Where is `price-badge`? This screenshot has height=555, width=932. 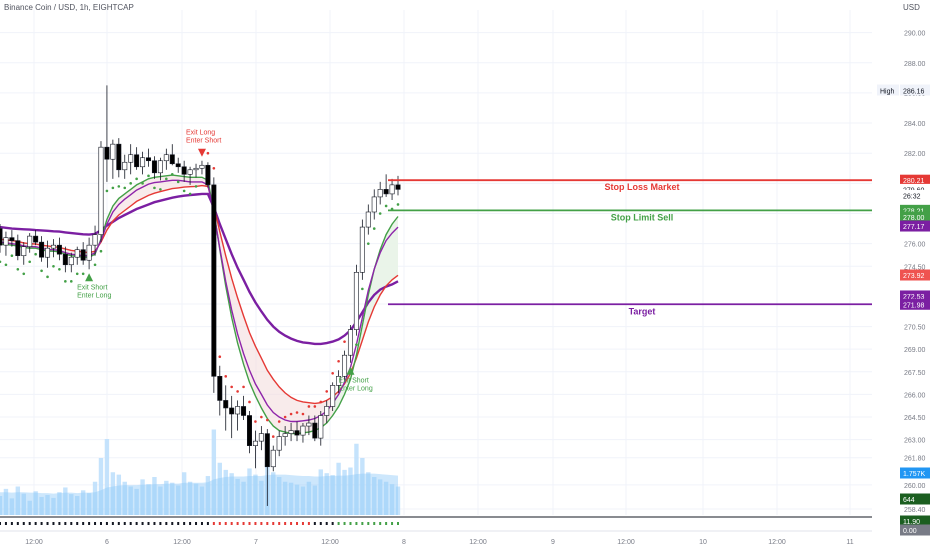
price-badge is located at coordinates (915, 210).